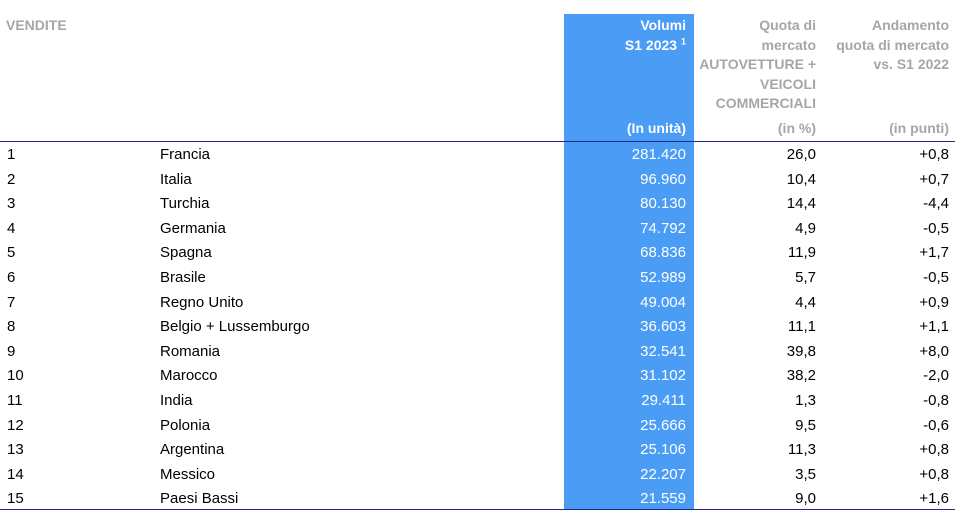 The image size is (963, 520). What do you see at coordinates (936, 204) in the screenshot?
I see `trend-cell: -4,4` at bounding box center [936, 204].